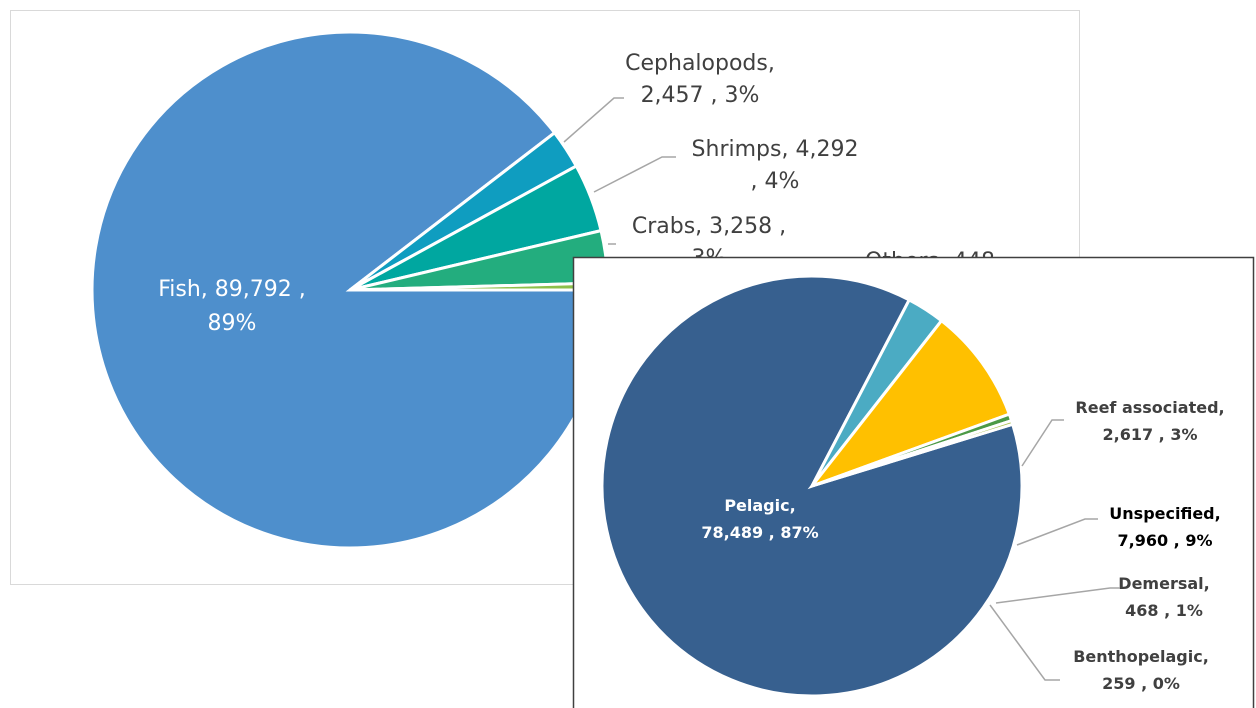 This screenshot has width=1256, height=708. Describe the element at coordinates (909, 404) in the screenshot. I see `chart-2-slice-unspecified` at that location.